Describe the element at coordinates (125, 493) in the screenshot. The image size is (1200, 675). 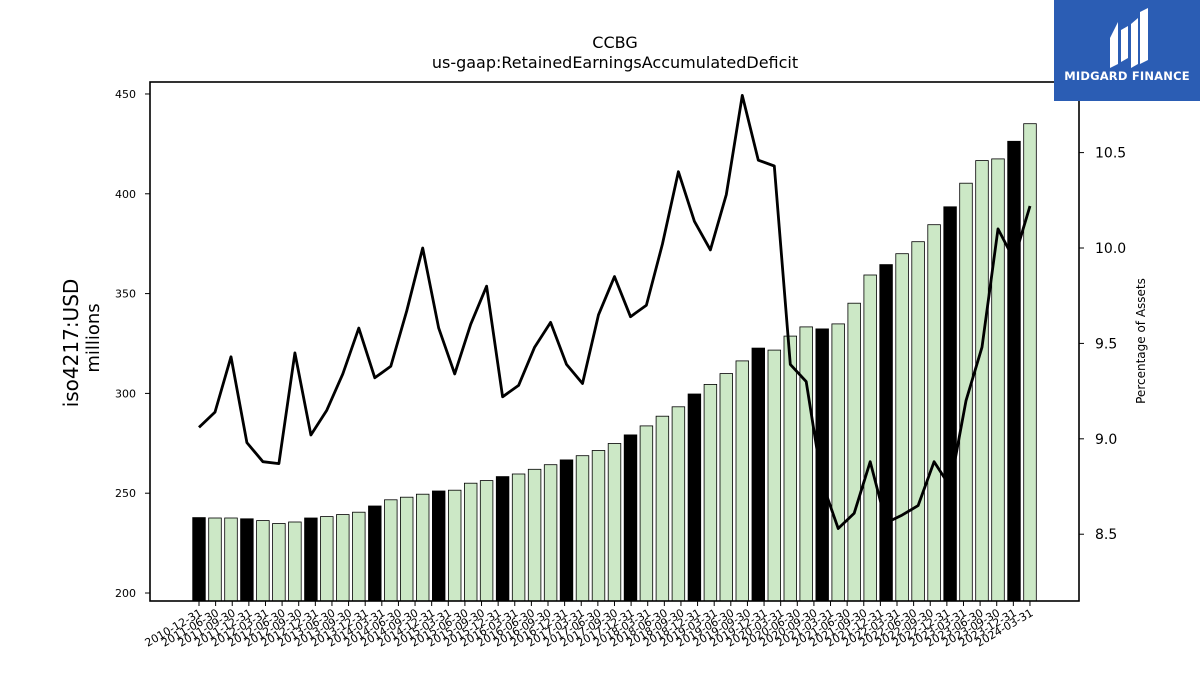
I see `y-tick-label: 250` at that location.